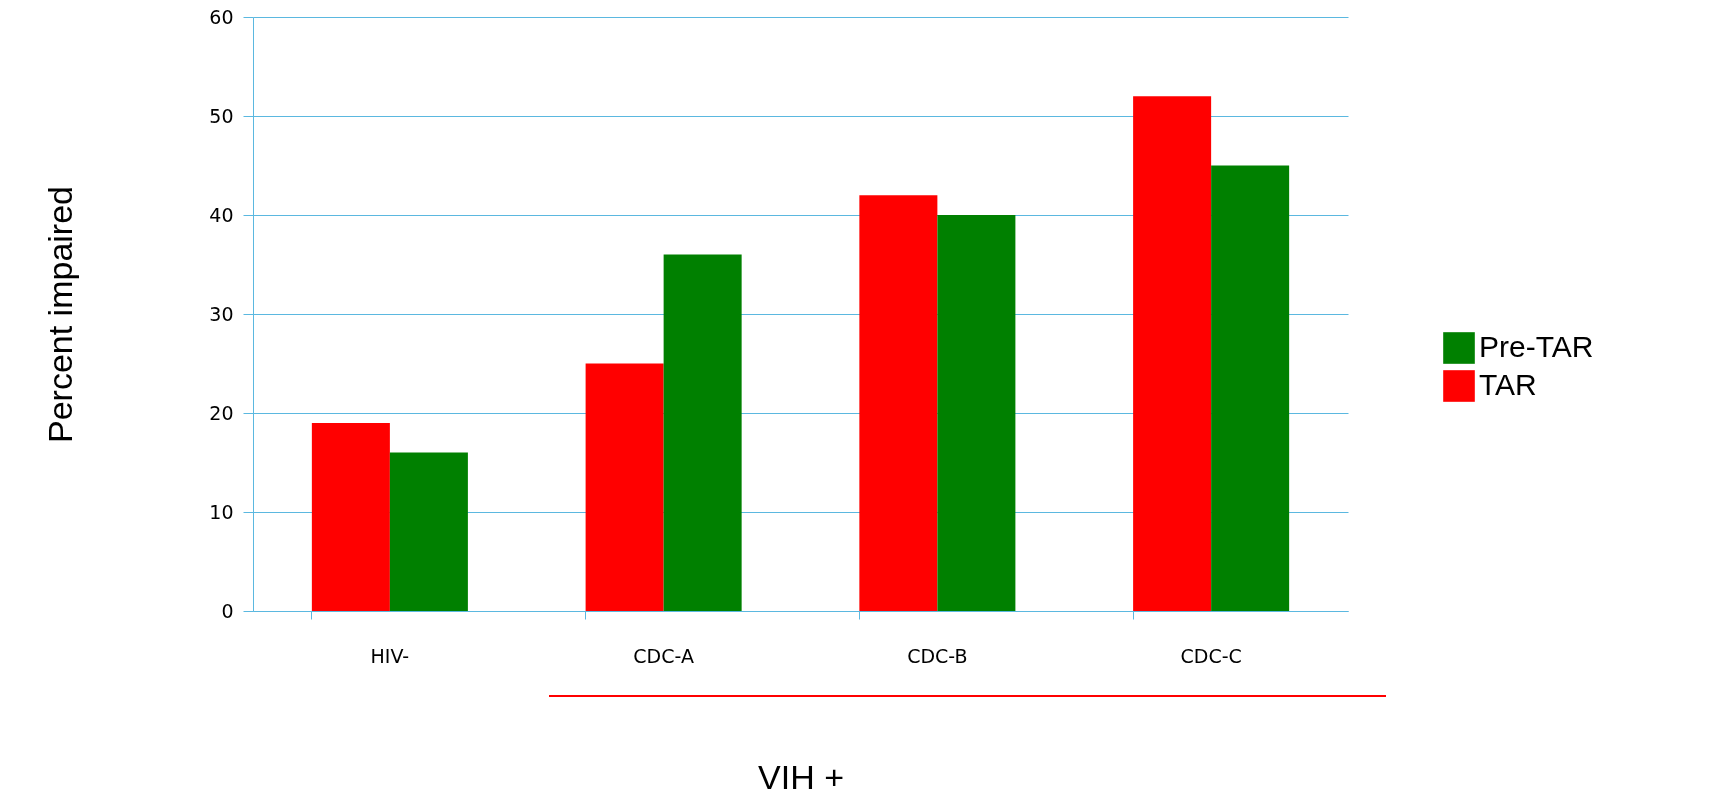 The image size is (1722, 794). I want to click on y-tick-label: 10, so click(221, 511).